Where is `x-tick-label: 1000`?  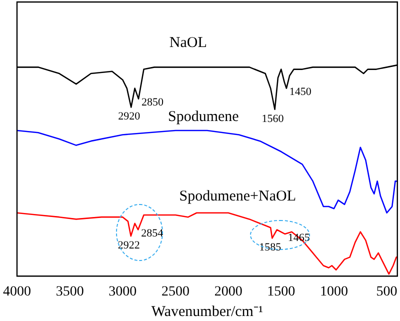 x-tick-label: 1000 is located at coordinates (334, 292).